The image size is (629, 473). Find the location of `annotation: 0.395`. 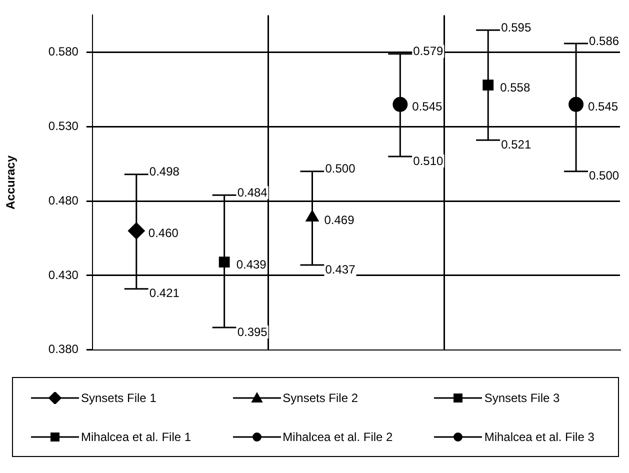

annotation: 0.395 is located at coordinates (252, 331).